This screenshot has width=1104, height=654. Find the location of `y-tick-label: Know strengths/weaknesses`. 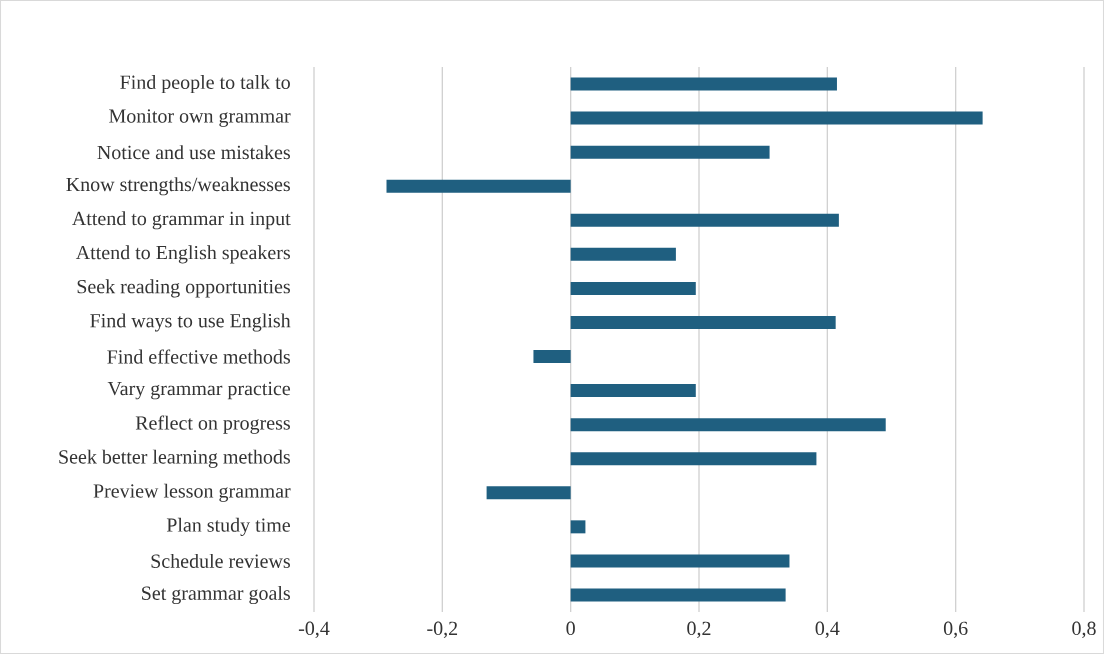

y-tick-label: Know strengths/weaknesses is located at coordinates (178, 186).